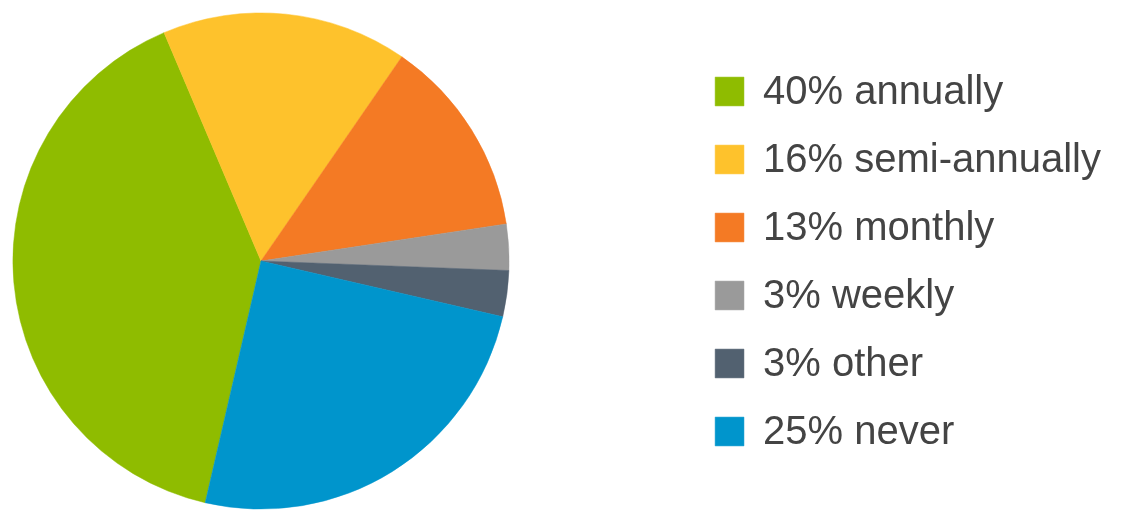 The width and height of the screenshot is (1141, 521). I want to click on legend-label: 25% never, so click(859, 430).